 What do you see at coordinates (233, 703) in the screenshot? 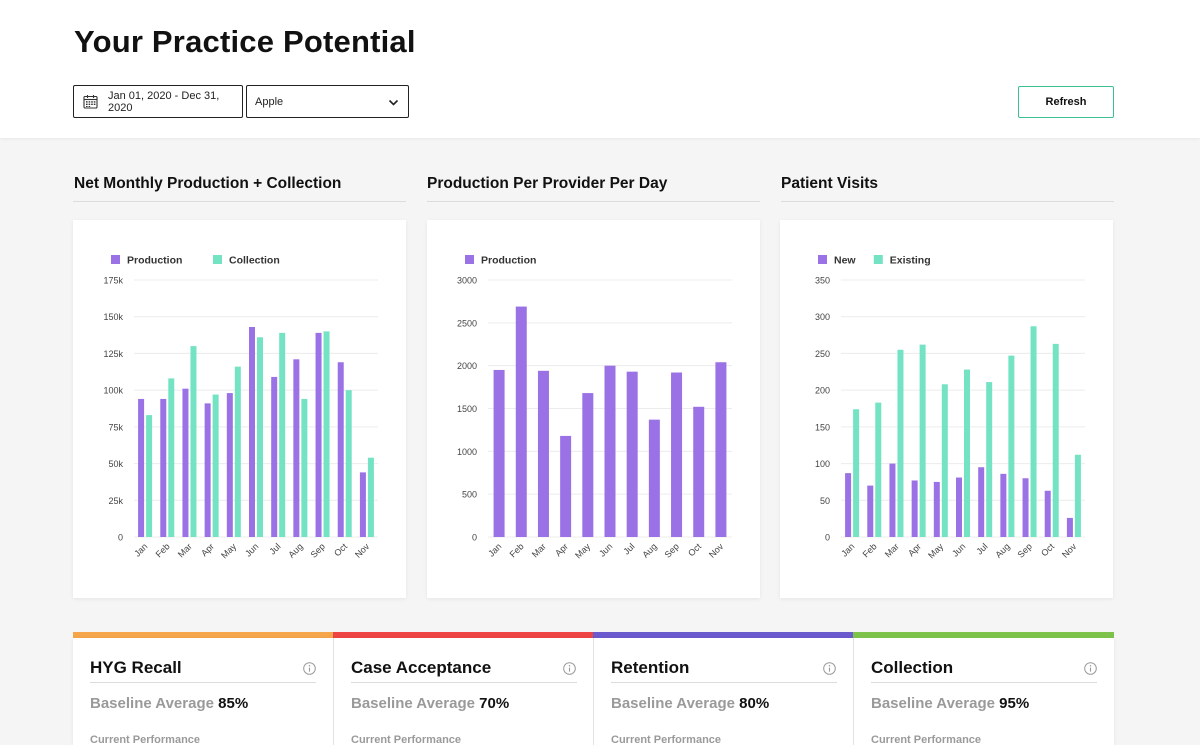
I see `kpi-baseline-value: 85%` at bounding box center [233, 703].